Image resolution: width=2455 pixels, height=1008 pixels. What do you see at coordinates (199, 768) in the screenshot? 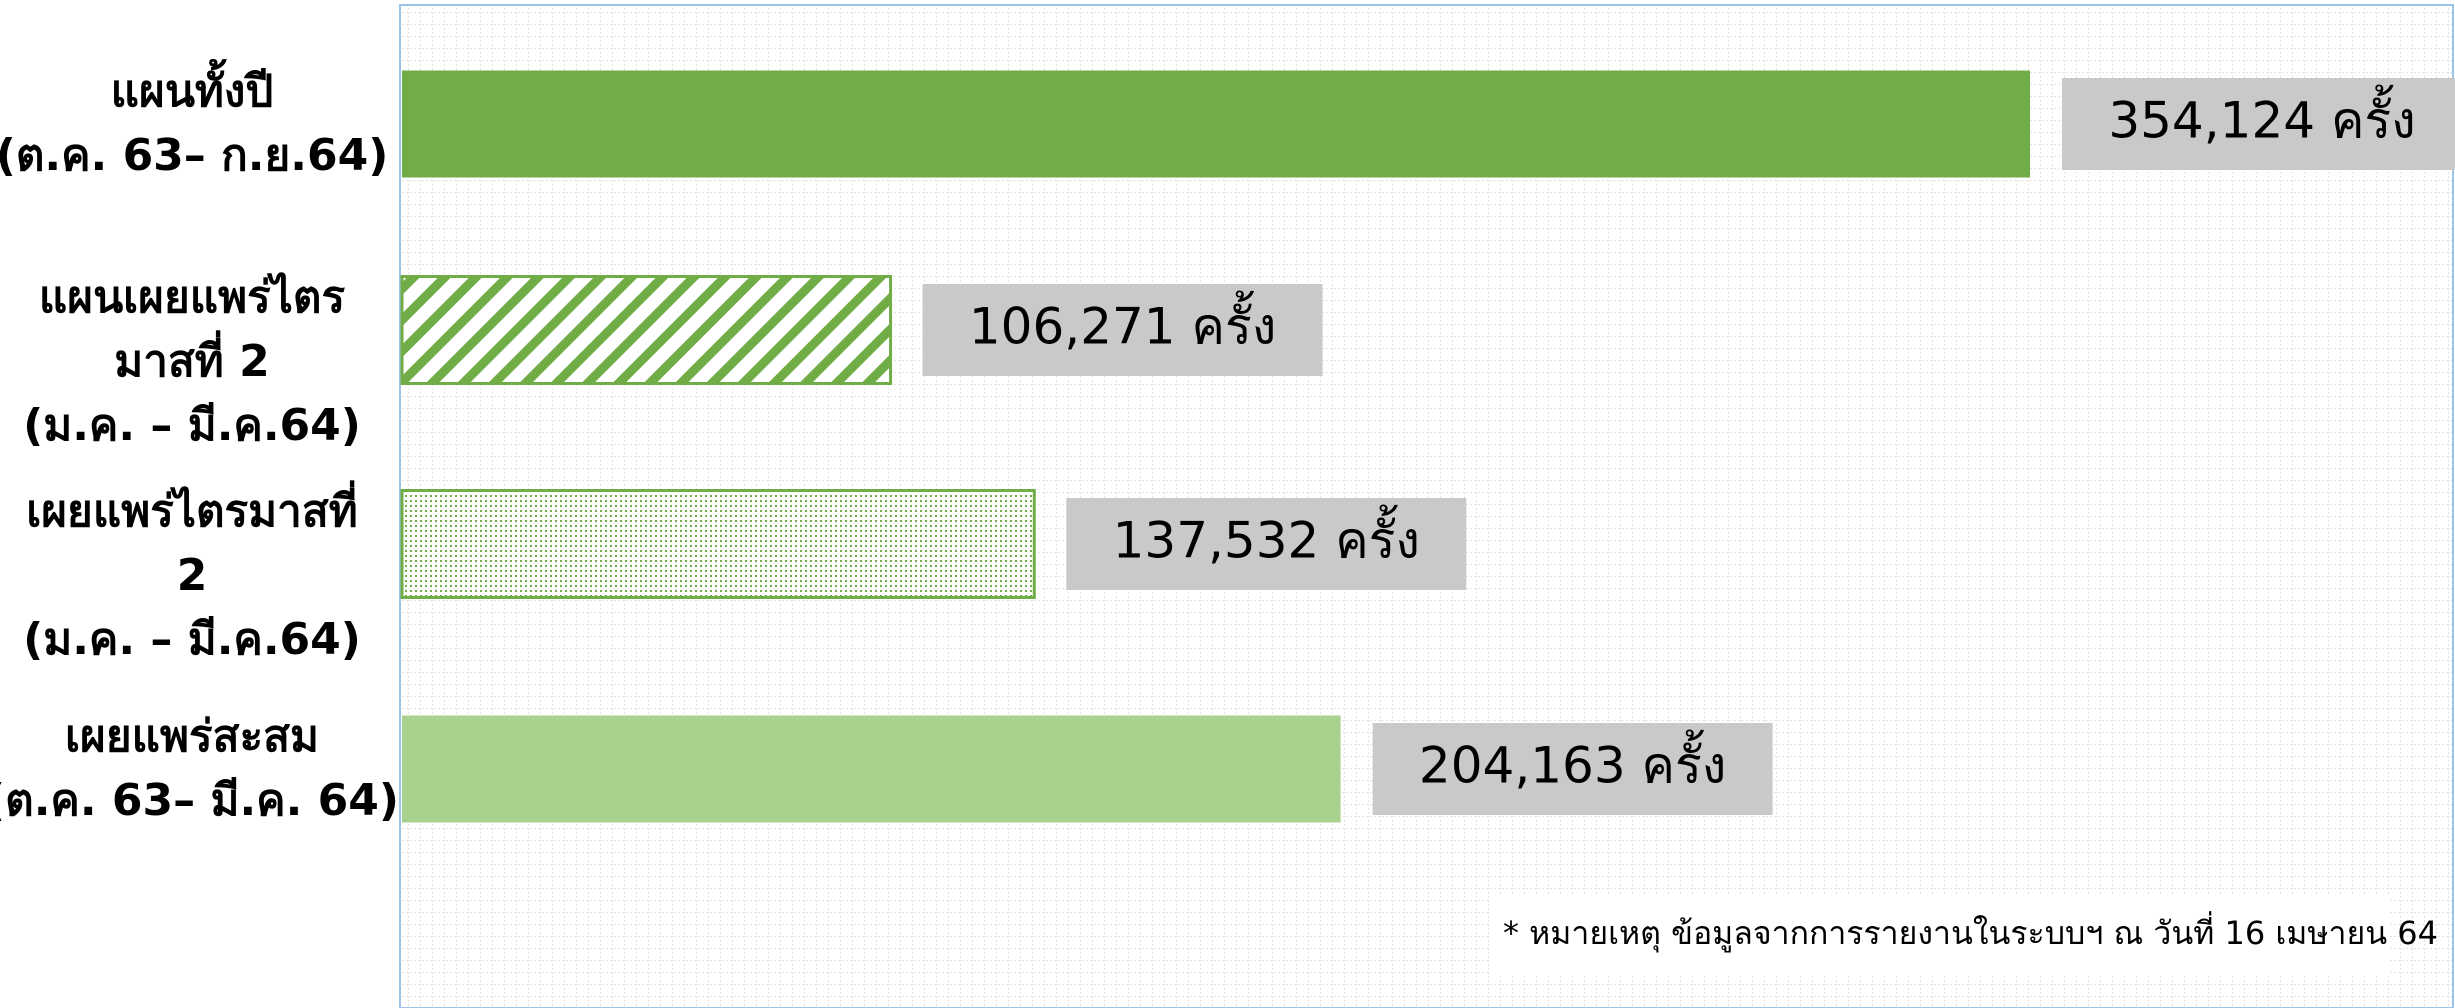
I see `category-label: เผยแพร่สะสม(ต.ค. 63– มี.ค. 64)` at bounding box center [199, 768].